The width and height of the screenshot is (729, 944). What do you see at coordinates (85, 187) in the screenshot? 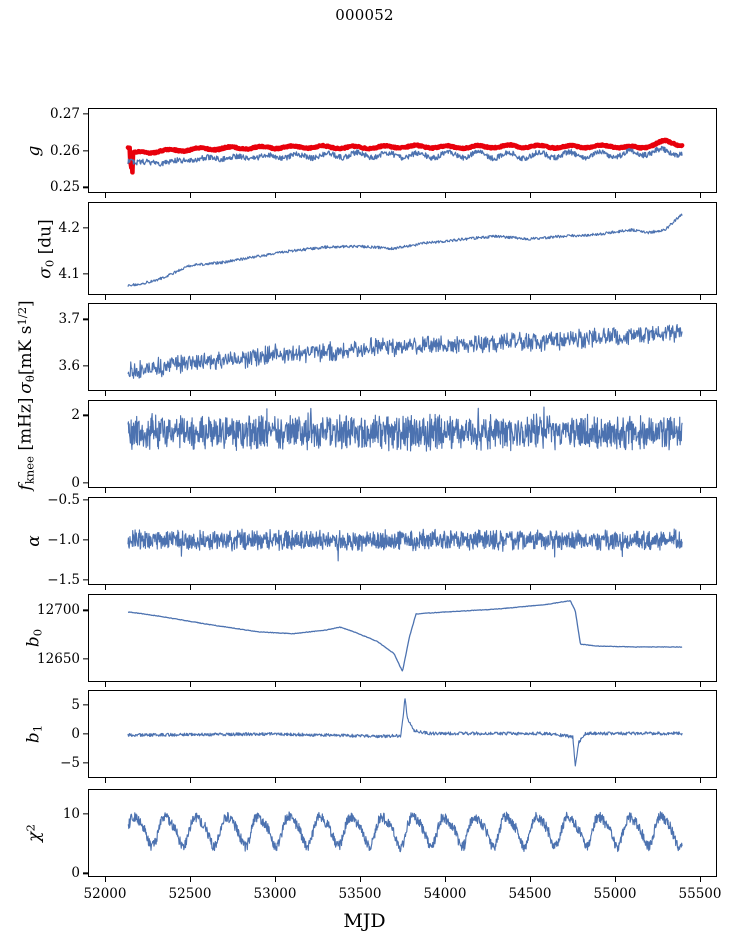
I see `y-tick-mark-g` at bounding box center [85, 187].